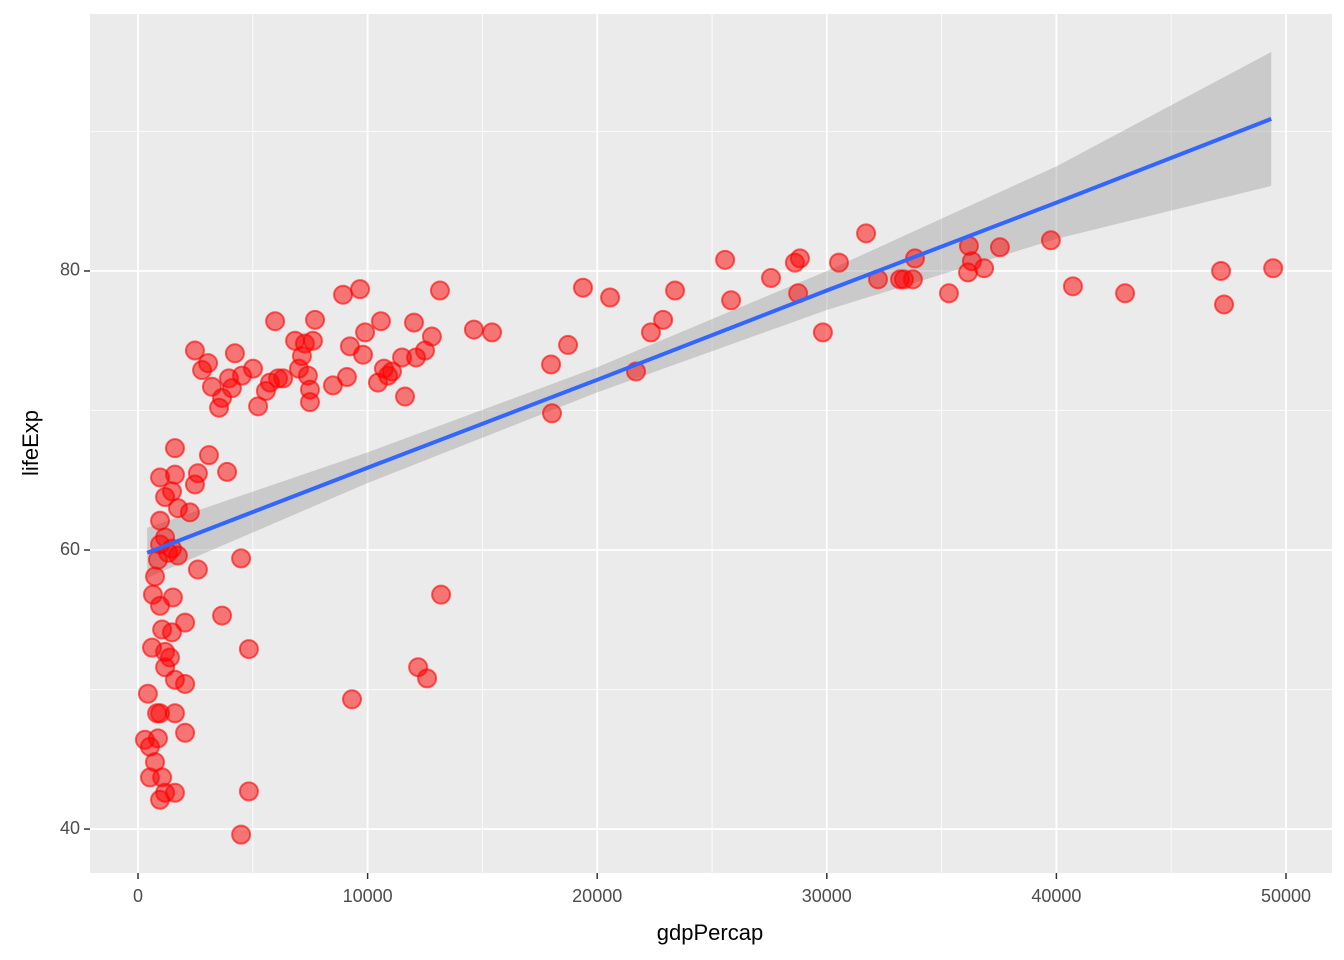  I want to click on x-tick-label: 40000, so click(1056, 896).